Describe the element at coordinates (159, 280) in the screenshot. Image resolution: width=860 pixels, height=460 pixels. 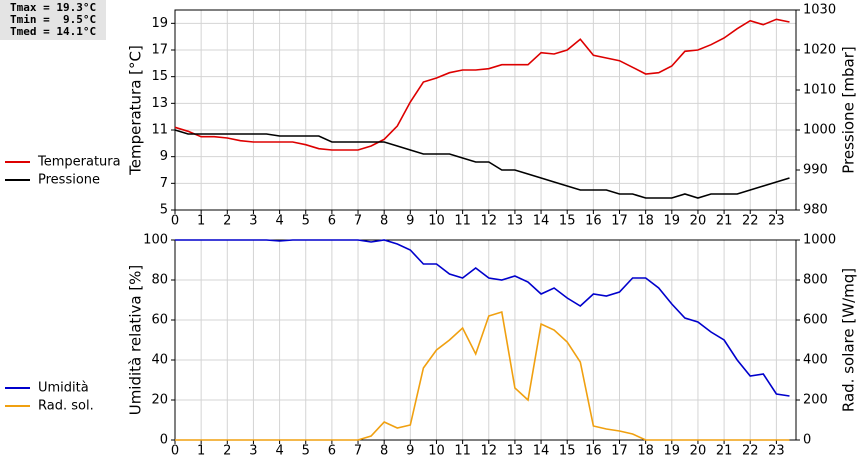
I see `y-tick-label: 80` at that location.